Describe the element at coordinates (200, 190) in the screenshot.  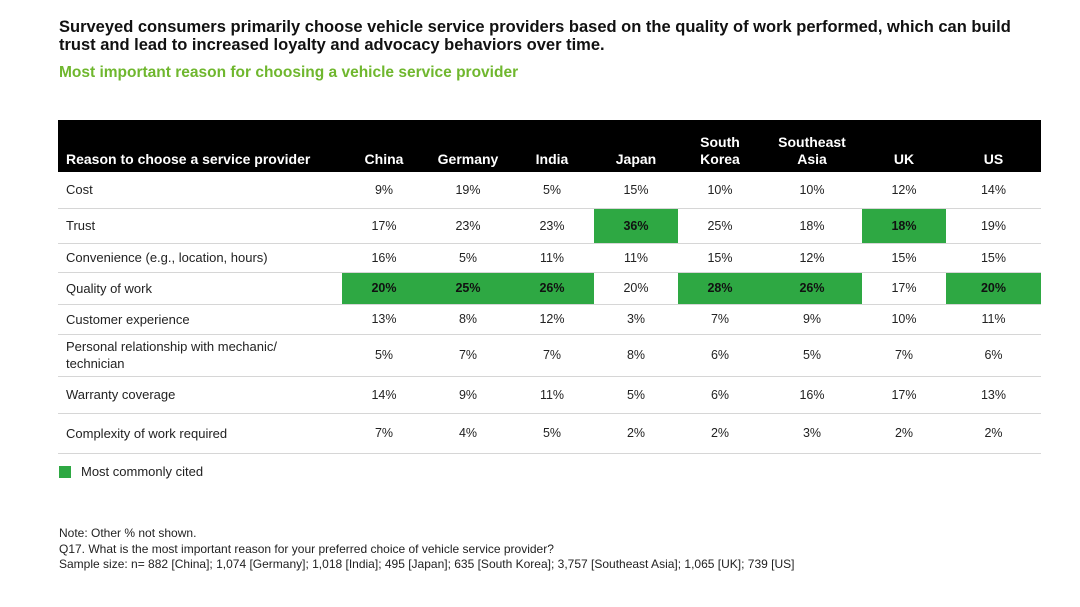
I see `row-label: Cost` at that location.